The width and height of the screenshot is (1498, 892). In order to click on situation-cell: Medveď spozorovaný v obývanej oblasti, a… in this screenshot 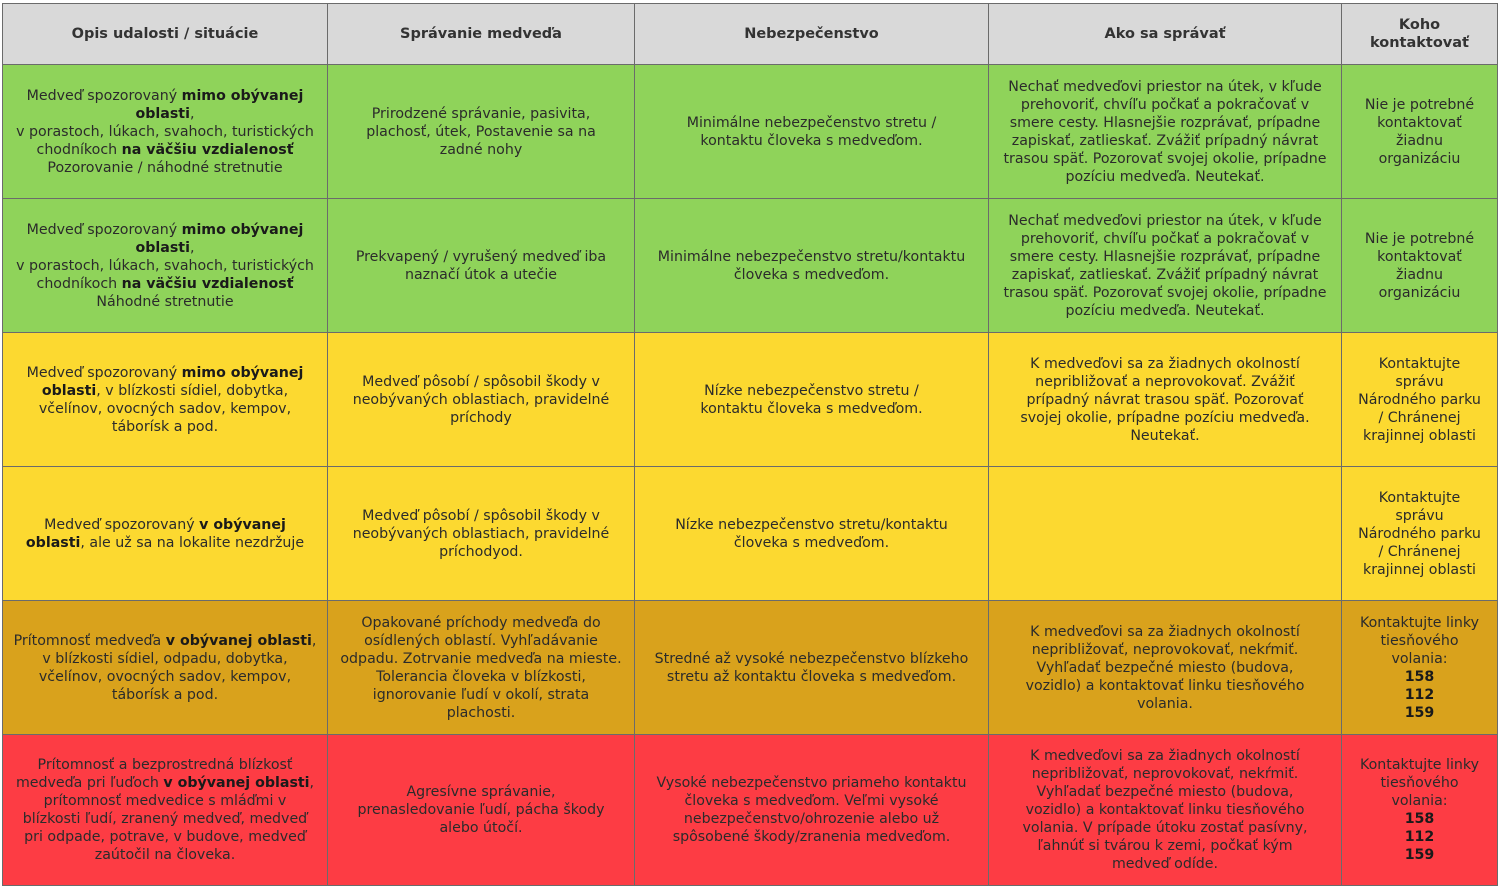, I will do `click(165, 533)`.